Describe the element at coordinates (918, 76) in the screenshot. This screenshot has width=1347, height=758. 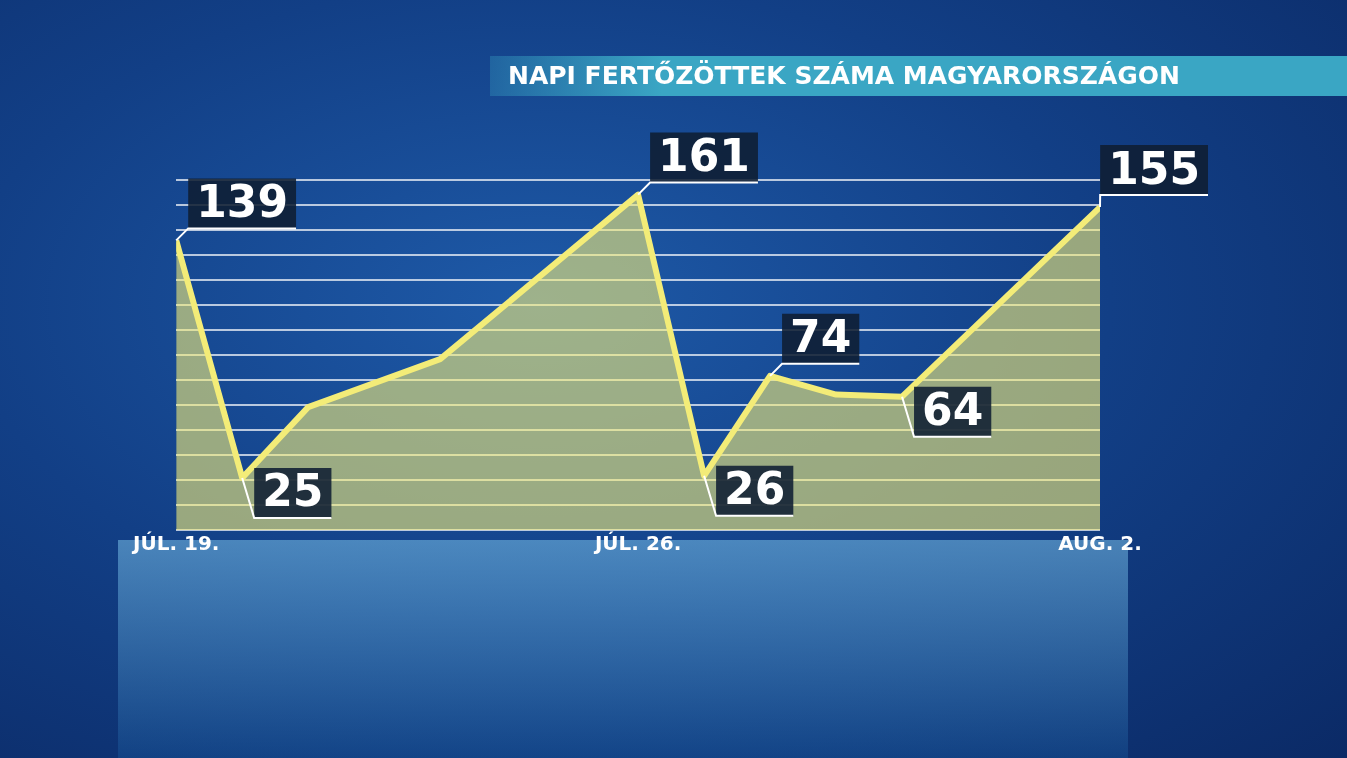
I see `chart-title: NAPI FERTŐZÖTTEK SZÁMA MAGYARORSZÁGON` at that location.